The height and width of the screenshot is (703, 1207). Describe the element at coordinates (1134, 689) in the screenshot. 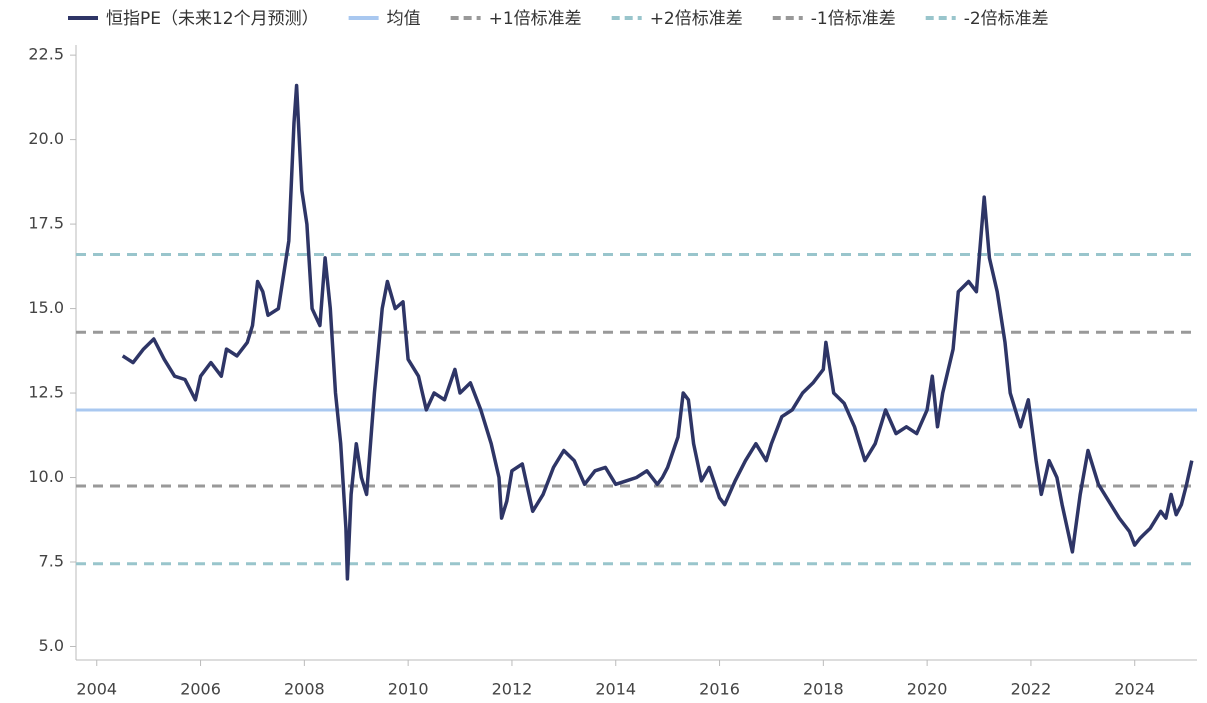

I see `x-tick-label: 2024` at that location.